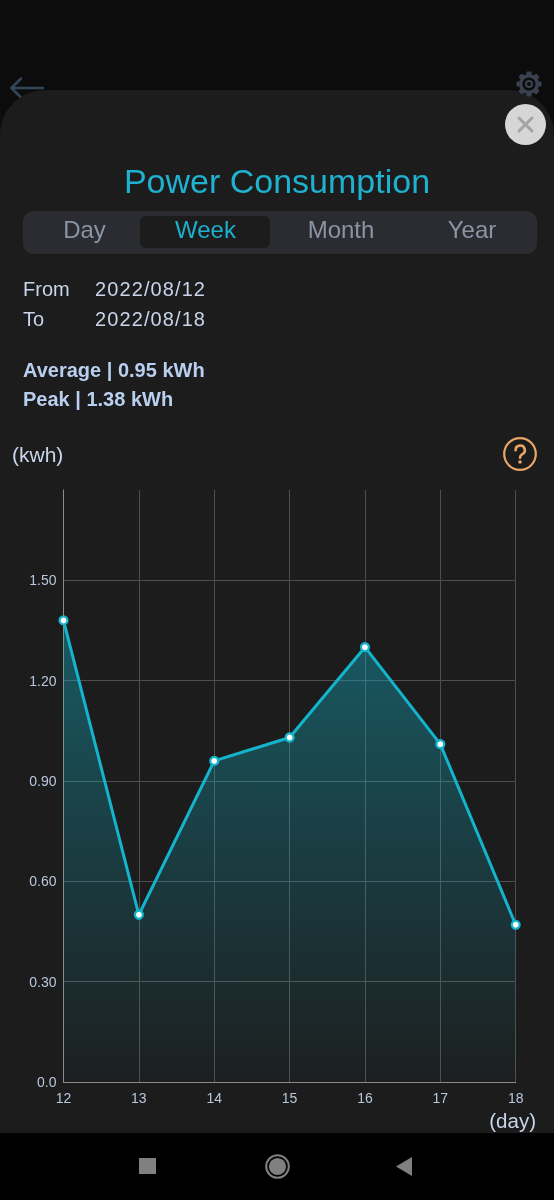 Image resolution: width=554 pixels, height=1200 pixels. Describe the element at coordinates (139, 1098) in the screenshot. I see `x-tick-label: 13` at that location.